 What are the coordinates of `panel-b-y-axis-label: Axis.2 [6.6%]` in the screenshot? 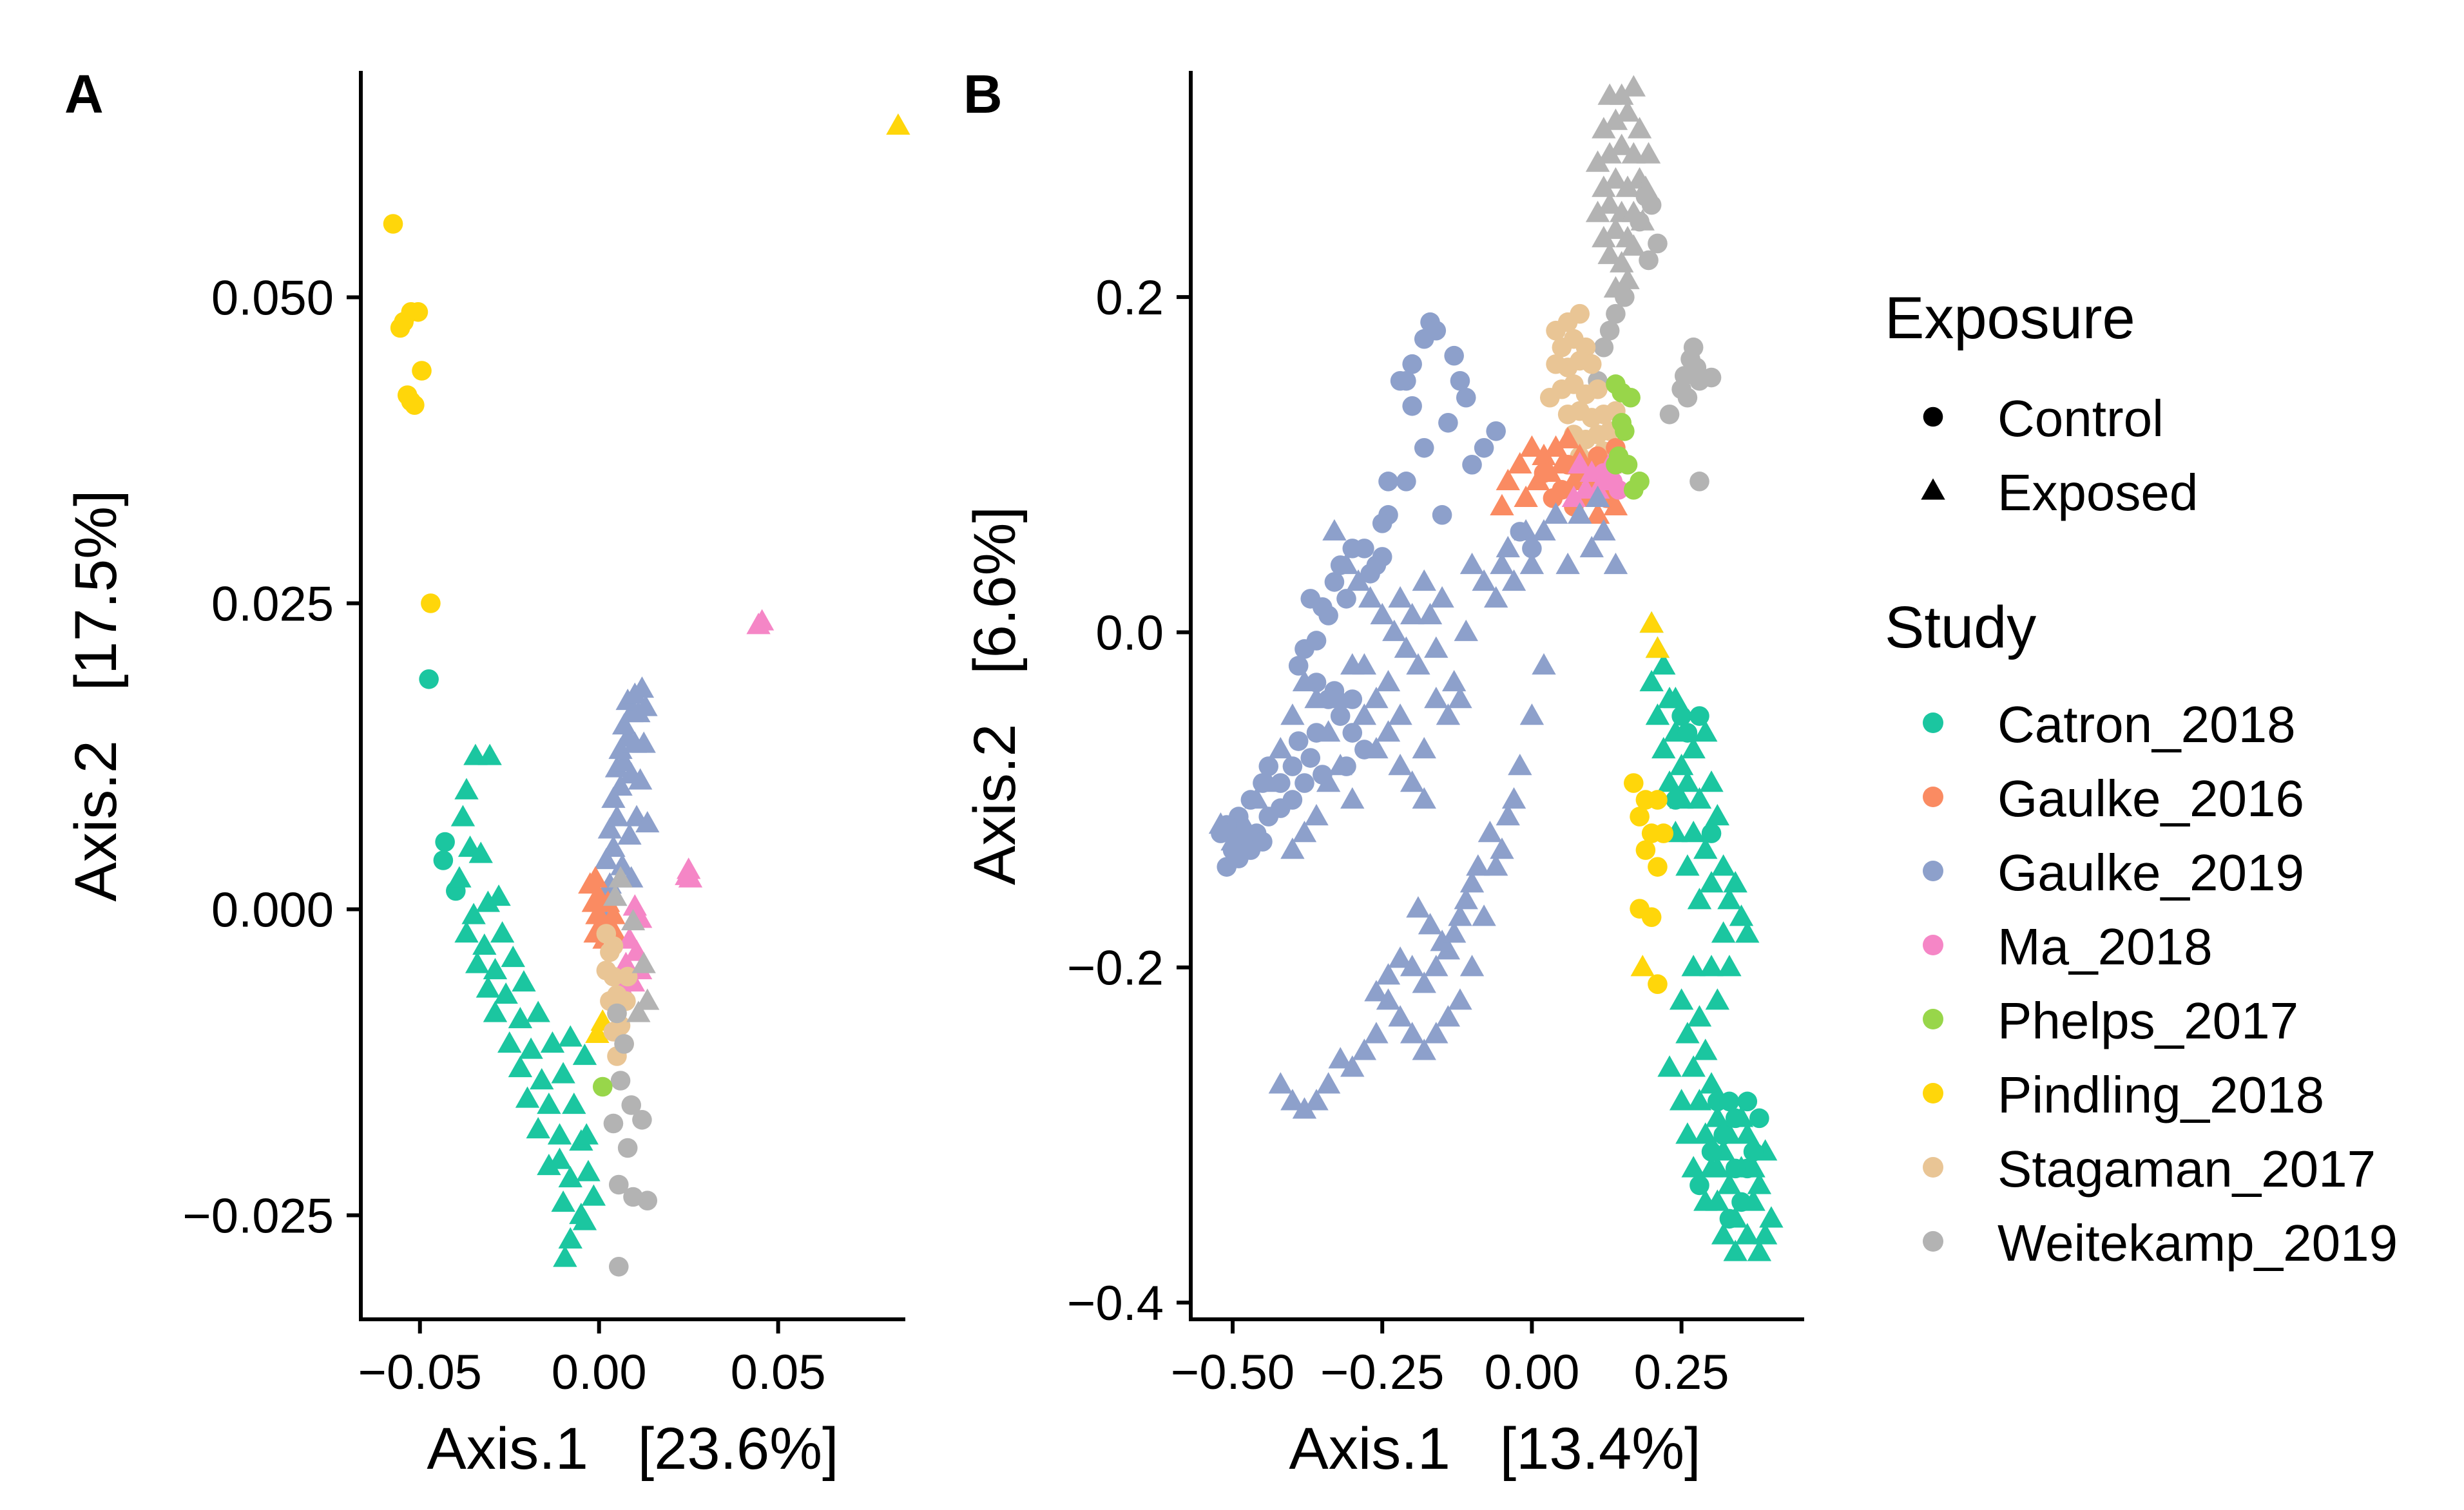 It's located at (995, 695).